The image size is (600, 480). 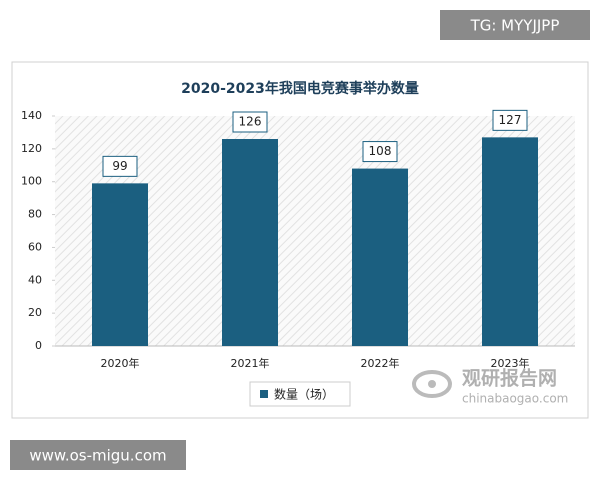 I want to click on logo-name: 观研报告网, so click(x=509, y=378).